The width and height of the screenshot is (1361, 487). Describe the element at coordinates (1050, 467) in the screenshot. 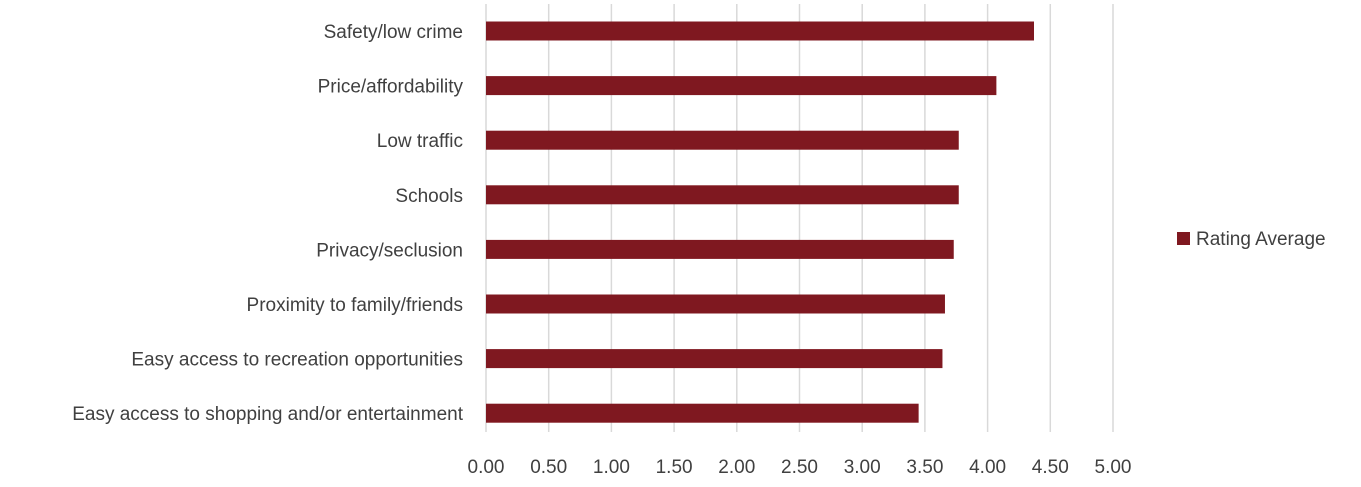

I see `x-tick-label: 4.50` at that location.